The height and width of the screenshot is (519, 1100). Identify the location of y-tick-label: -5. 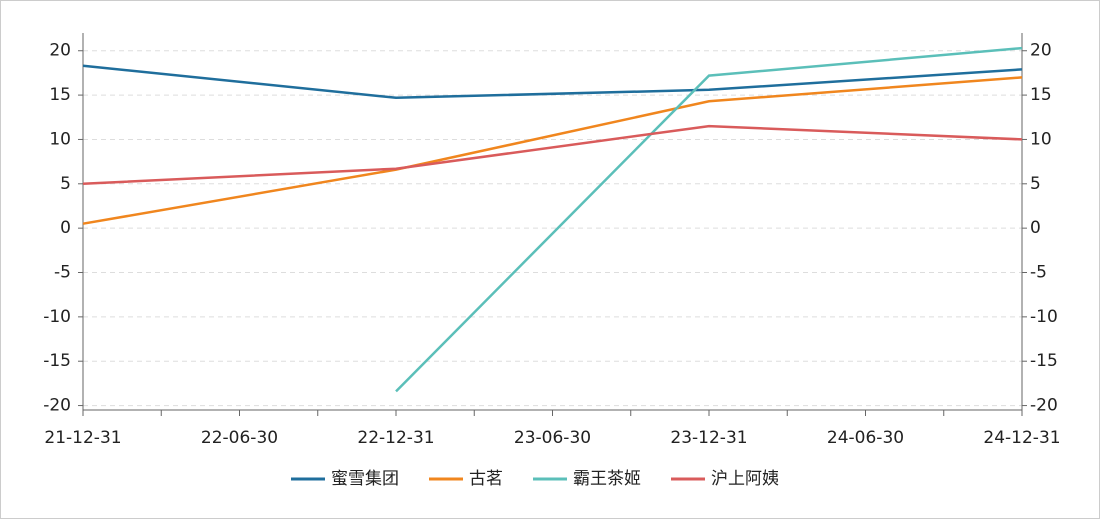
(62, 273).